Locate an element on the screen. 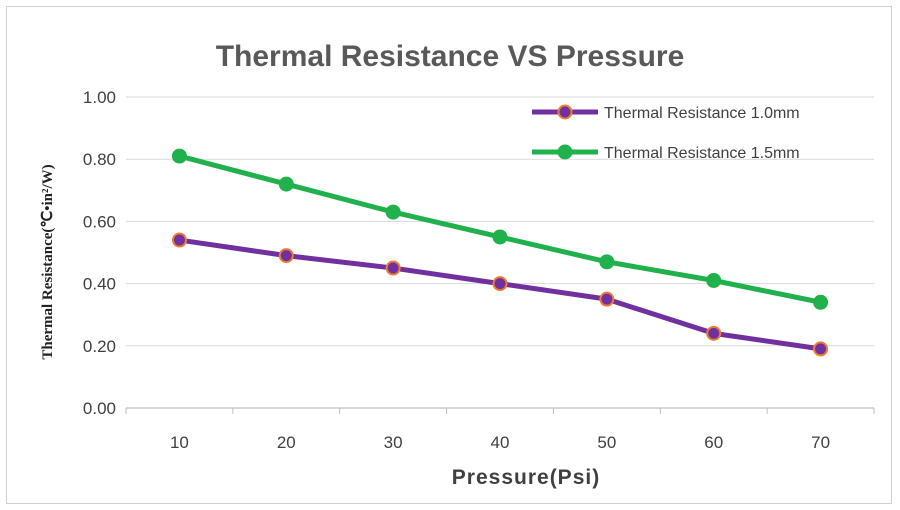 The width and height of the screenshot is (900, 510). y-tick-label: 0.40 is located at coordinates (99, 284).